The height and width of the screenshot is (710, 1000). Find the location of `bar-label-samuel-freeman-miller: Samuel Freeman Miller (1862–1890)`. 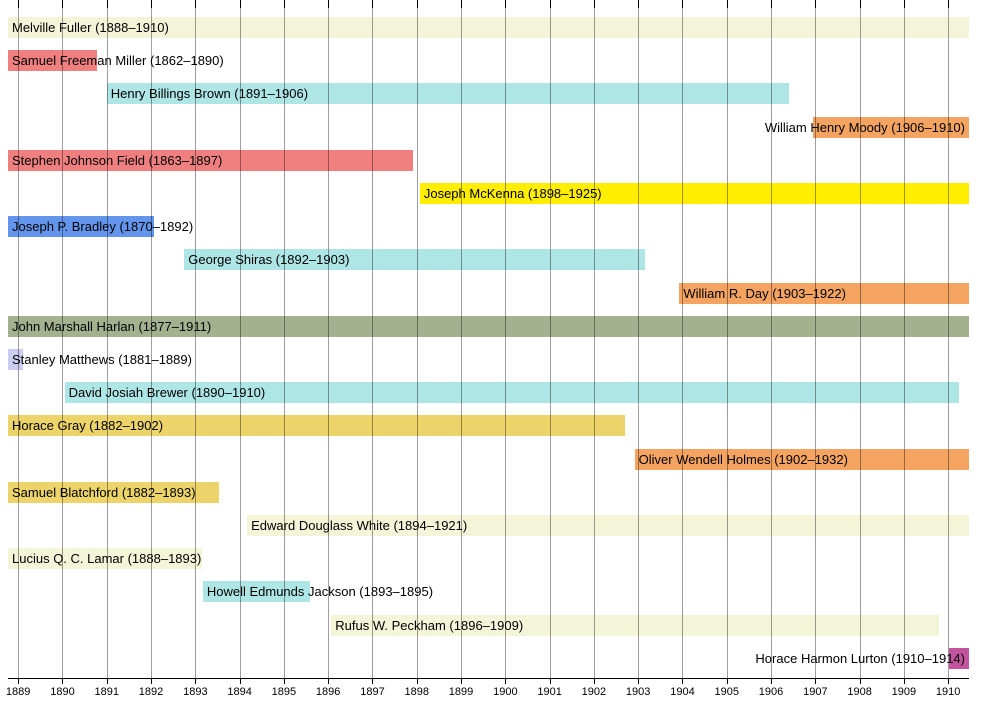

bar-label-samuel-freeman-miller: Samuel Freeman Miller (1862–1890) is located at coordinates (118, 61).